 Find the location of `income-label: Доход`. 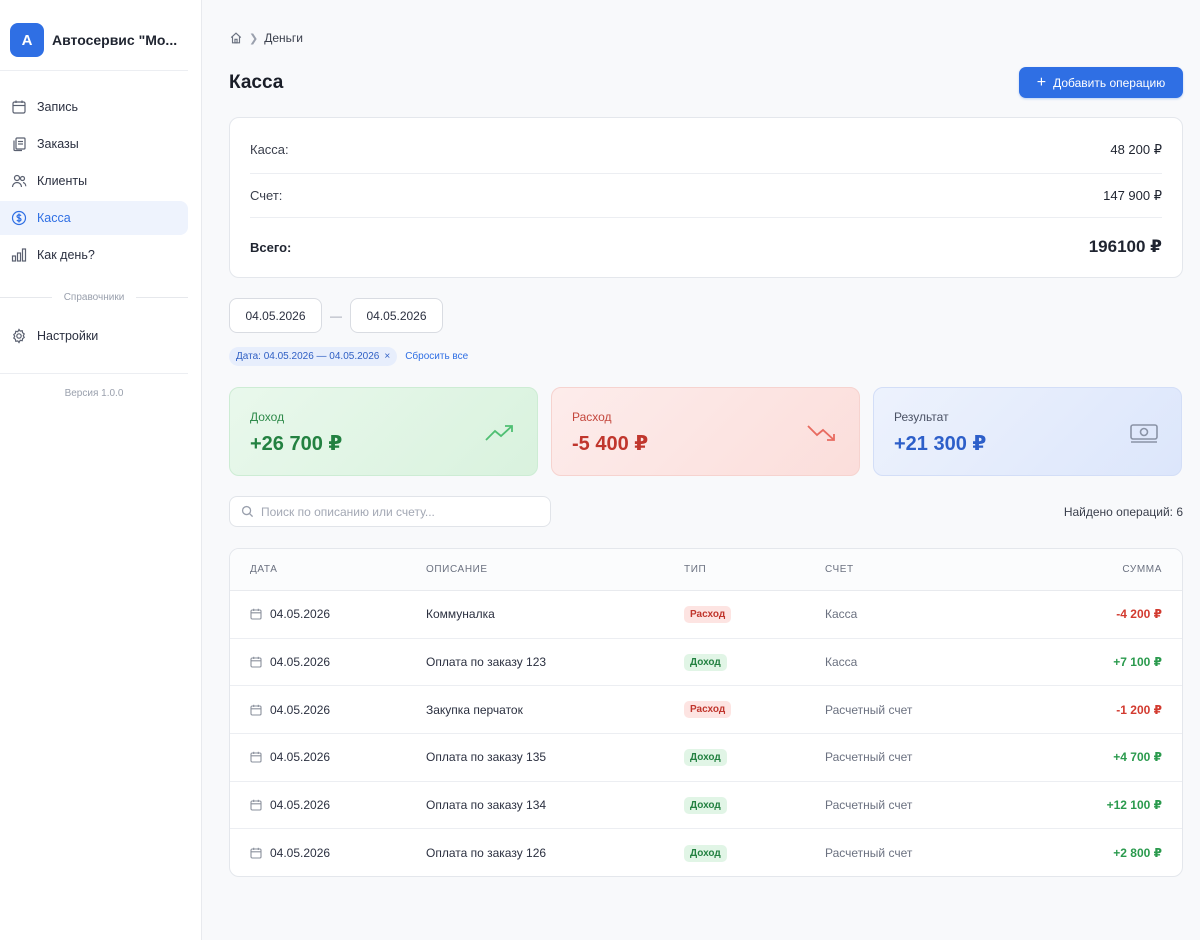

income-label: Доход is located at coordinates (267, 417).